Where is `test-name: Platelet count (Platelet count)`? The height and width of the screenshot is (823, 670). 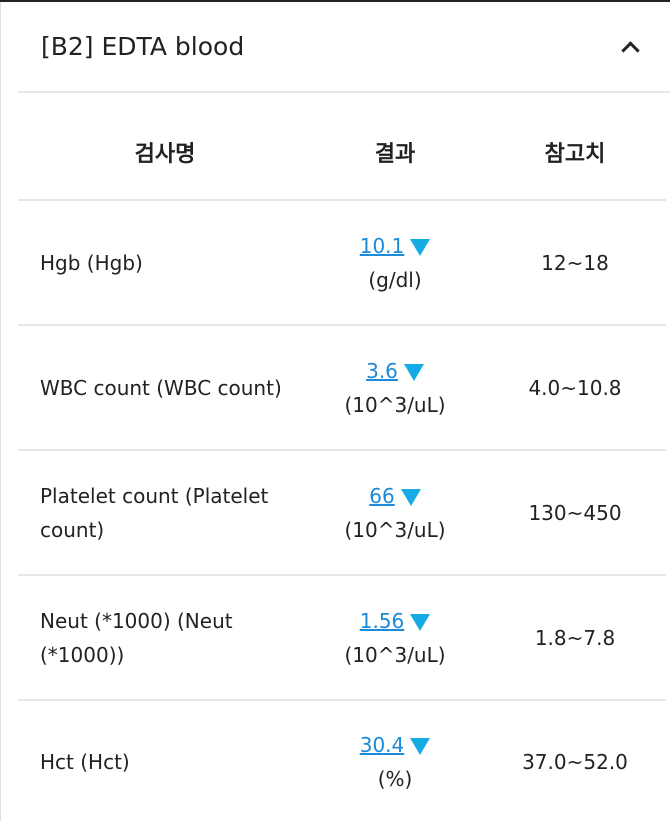 test-name: Platelet count (Platelet count) is located at coordinates (154, 512).